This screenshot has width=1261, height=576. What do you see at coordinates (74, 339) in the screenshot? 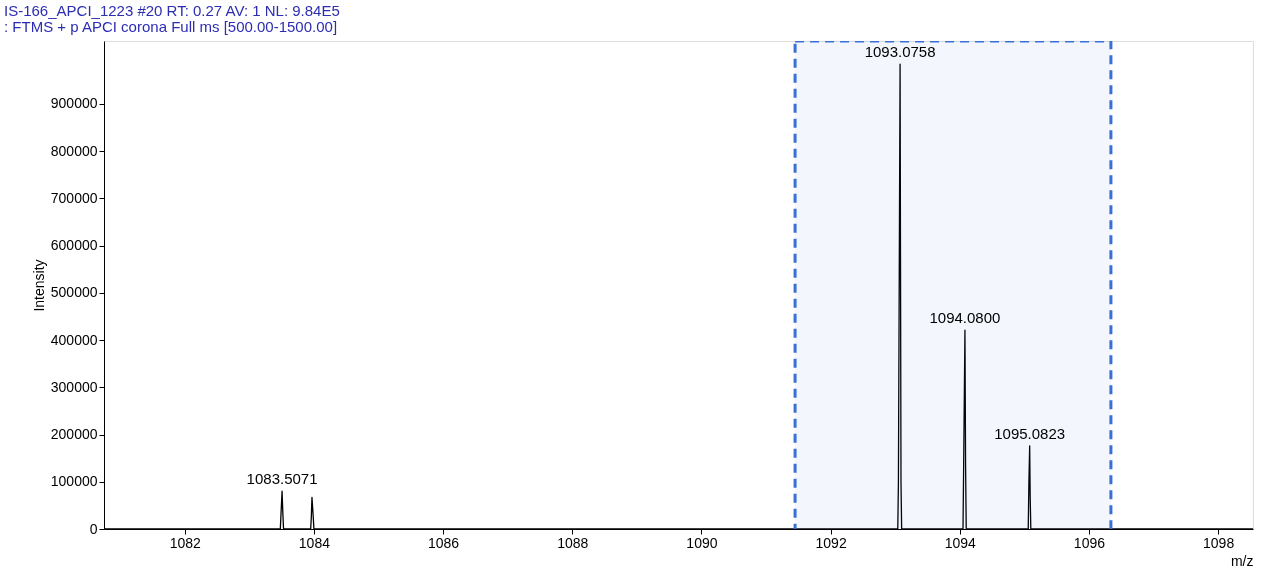
I see `y-tick-label: 400000` at bounding box center [74, 339].